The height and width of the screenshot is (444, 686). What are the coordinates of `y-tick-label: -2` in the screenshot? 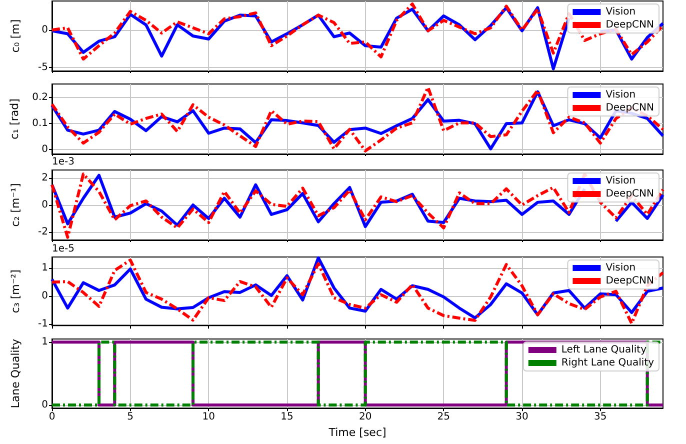 It's located at (43, 232).